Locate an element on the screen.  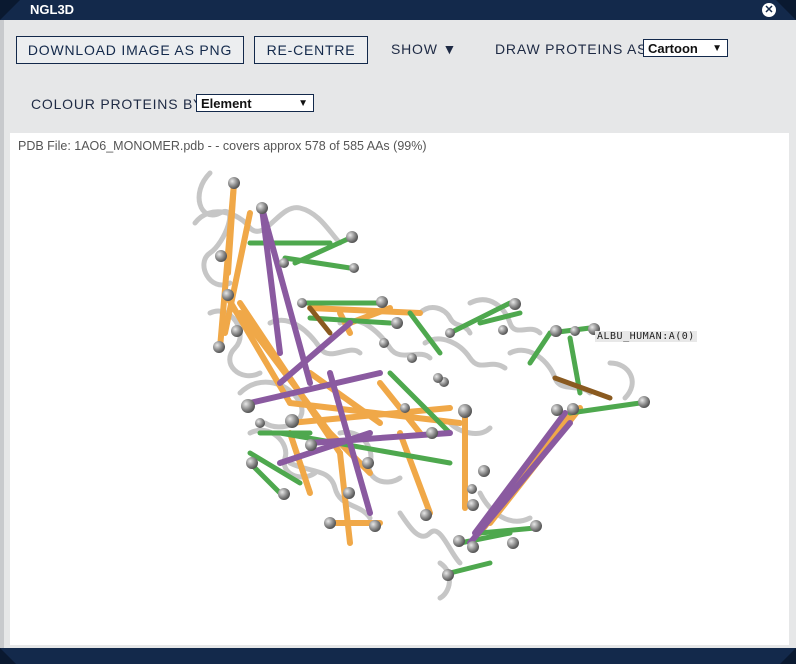
window-title: NGL3D is located at coordinates (52, 9).